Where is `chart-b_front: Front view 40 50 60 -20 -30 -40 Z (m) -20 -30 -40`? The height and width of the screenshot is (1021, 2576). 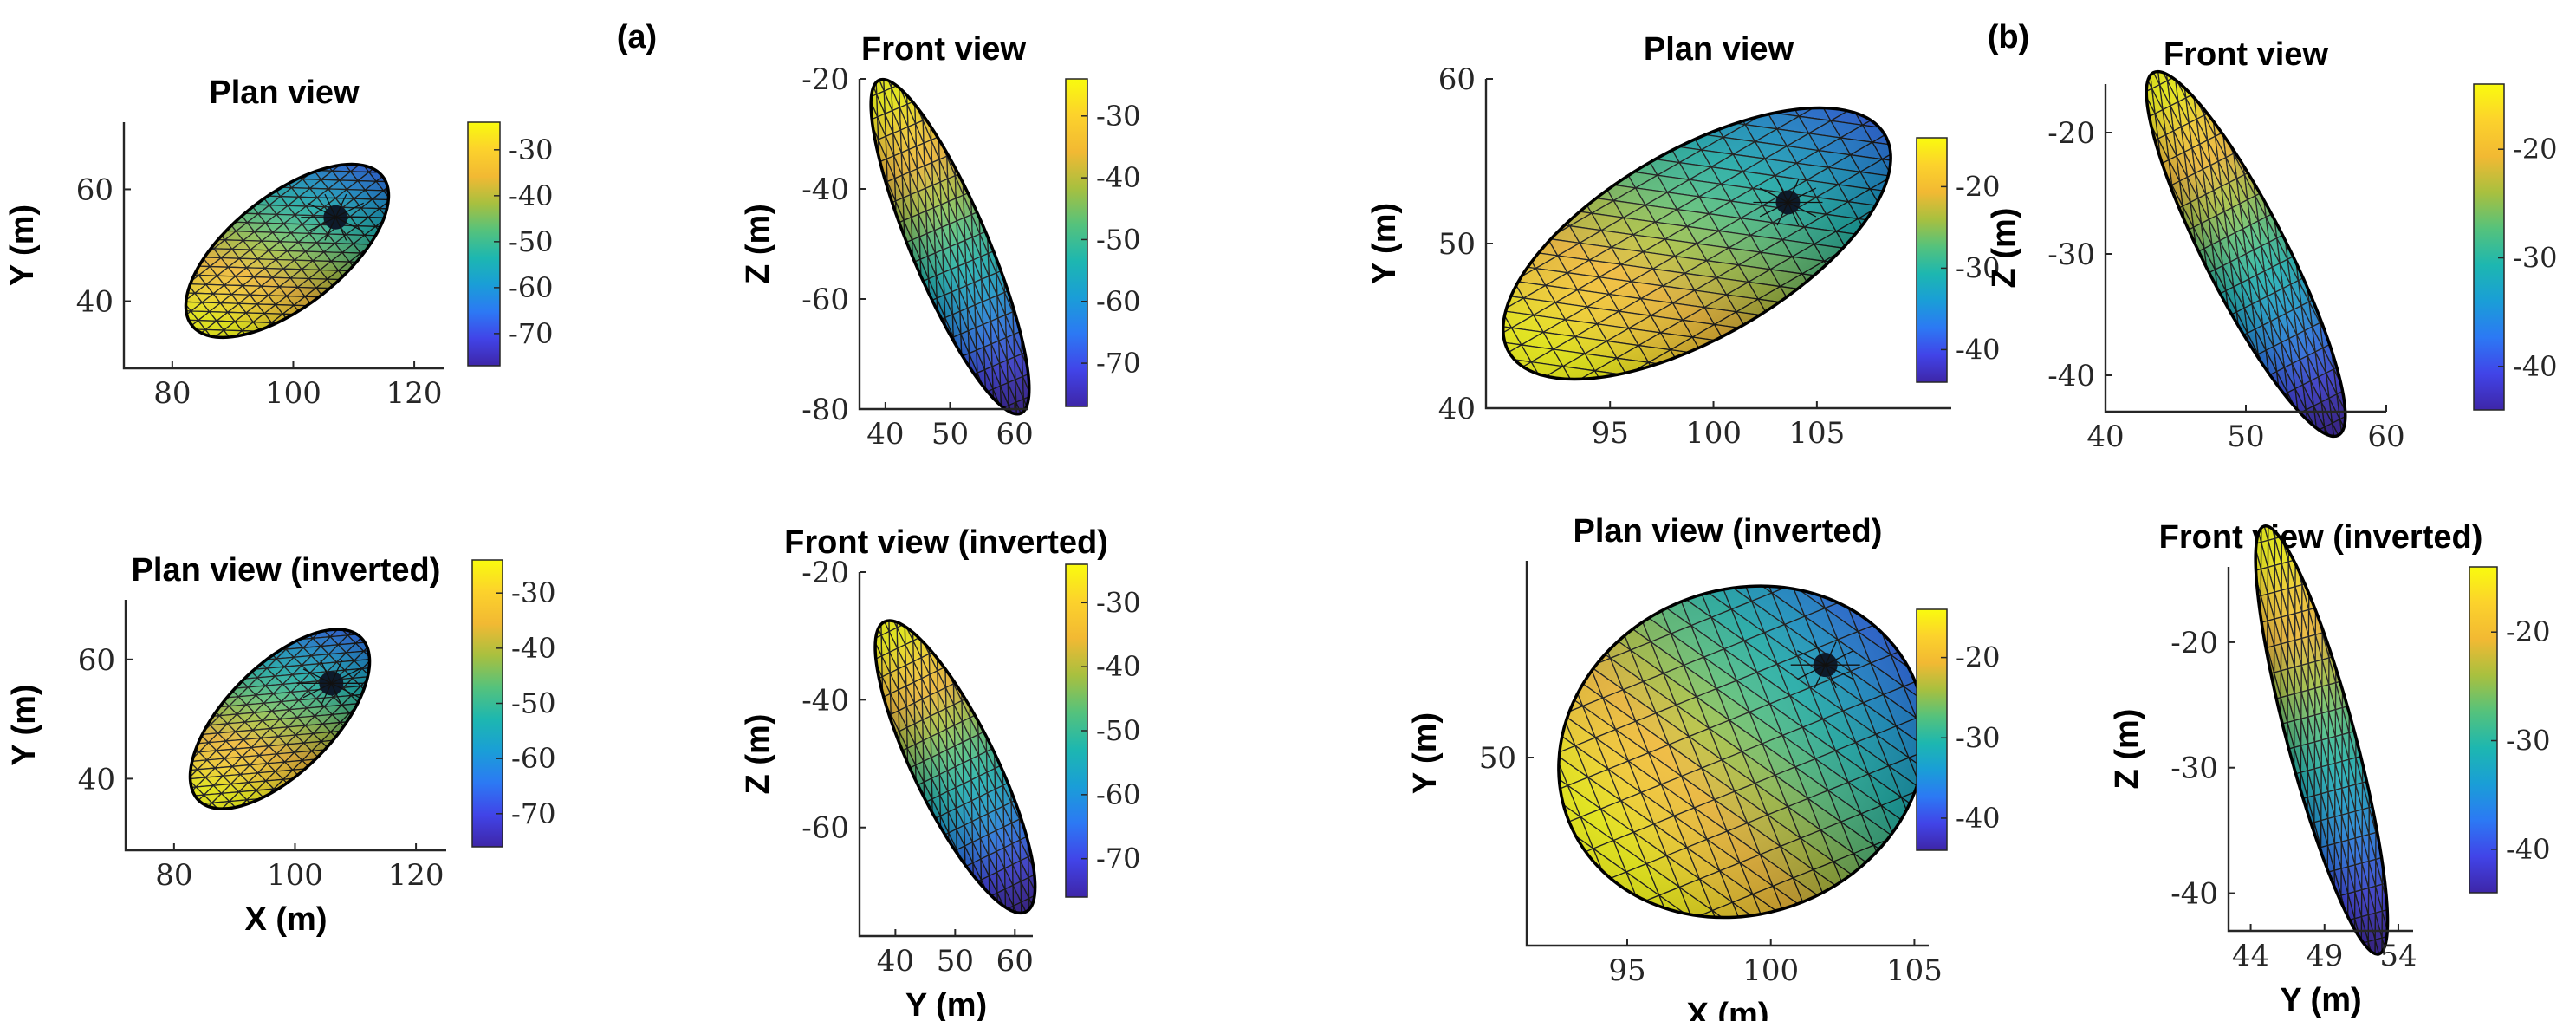
chart-b_front: Front view 40 50 60 -20 -30 -40 Z (m) -20 -30 -40 is located at coordinates (2272, 245).